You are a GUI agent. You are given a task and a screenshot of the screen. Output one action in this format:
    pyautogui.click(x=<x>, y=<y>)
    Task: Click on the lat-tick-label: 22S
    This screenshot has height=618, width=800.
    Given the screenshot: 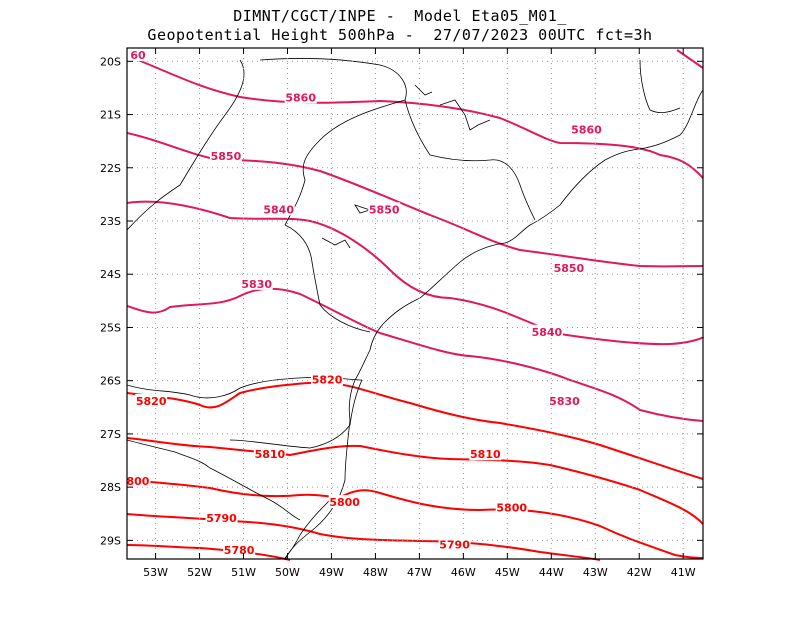 What is the action you would take?
    pyautogui.click(x=110, y=168)
    